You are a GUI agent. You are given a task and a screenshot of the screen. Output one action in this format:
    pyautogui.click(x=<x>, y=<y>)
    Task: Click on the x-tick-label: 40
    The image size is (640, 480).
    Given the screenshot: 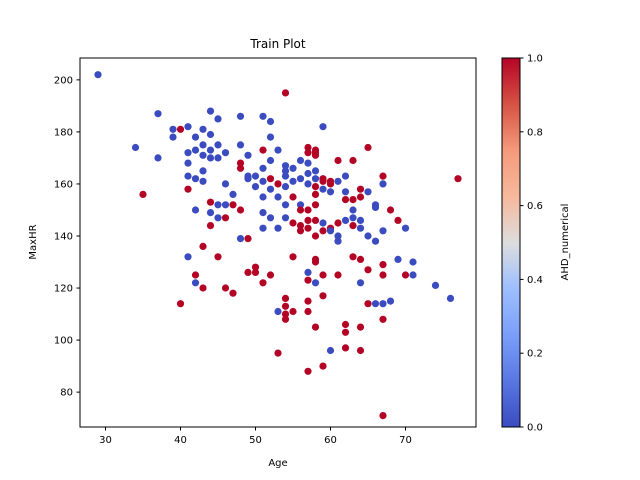 What is the action you would take?
    pyautogui.click(x=180, y=440)
    